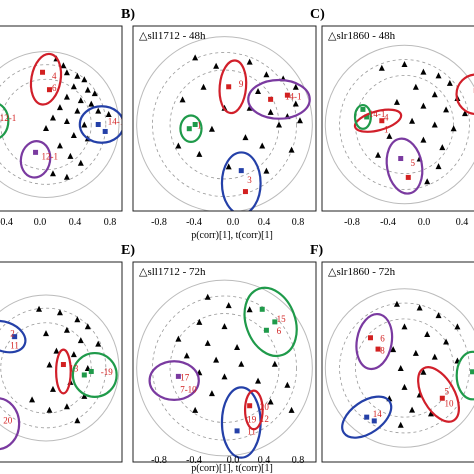 Image resolution: width=474 pixels, height=474 pixels. I want to click on point-label: 12-1, so click(8, 118).